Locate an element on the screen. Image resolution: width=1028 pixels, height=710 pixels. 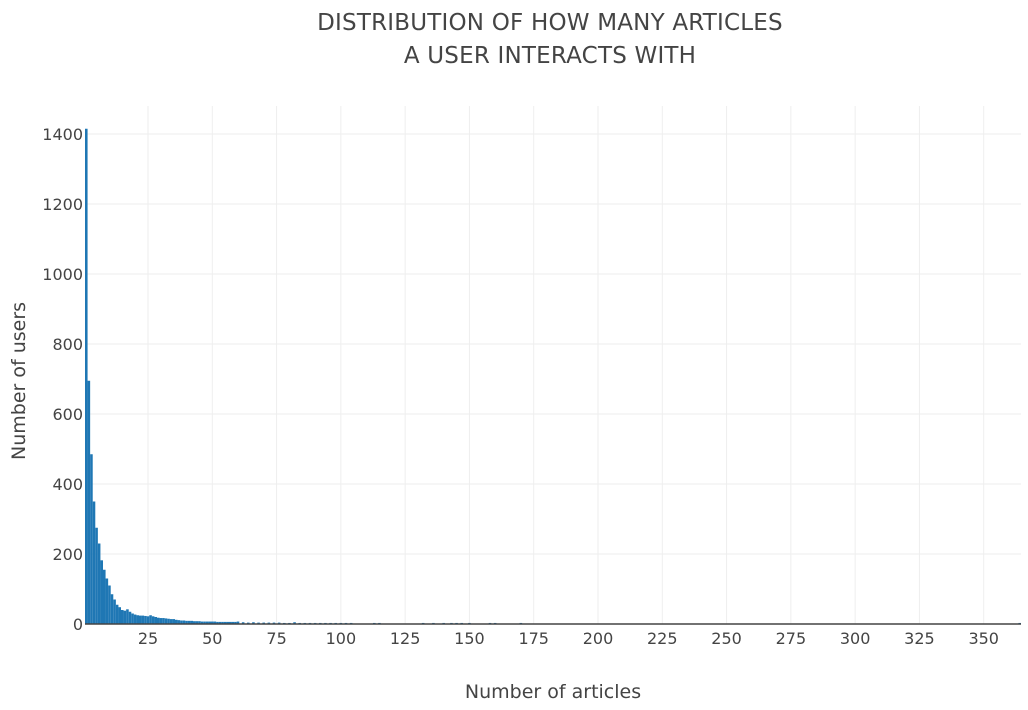
x-tick-label: 275 is located at coordinates (791, 638).